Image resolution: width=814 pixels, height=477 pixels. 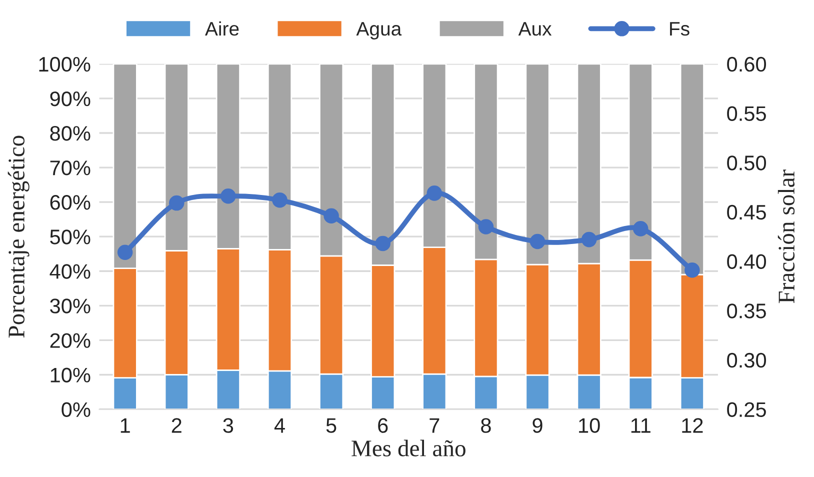 I want to click on y-tick-label: 100%, so click(x=64, y=64).